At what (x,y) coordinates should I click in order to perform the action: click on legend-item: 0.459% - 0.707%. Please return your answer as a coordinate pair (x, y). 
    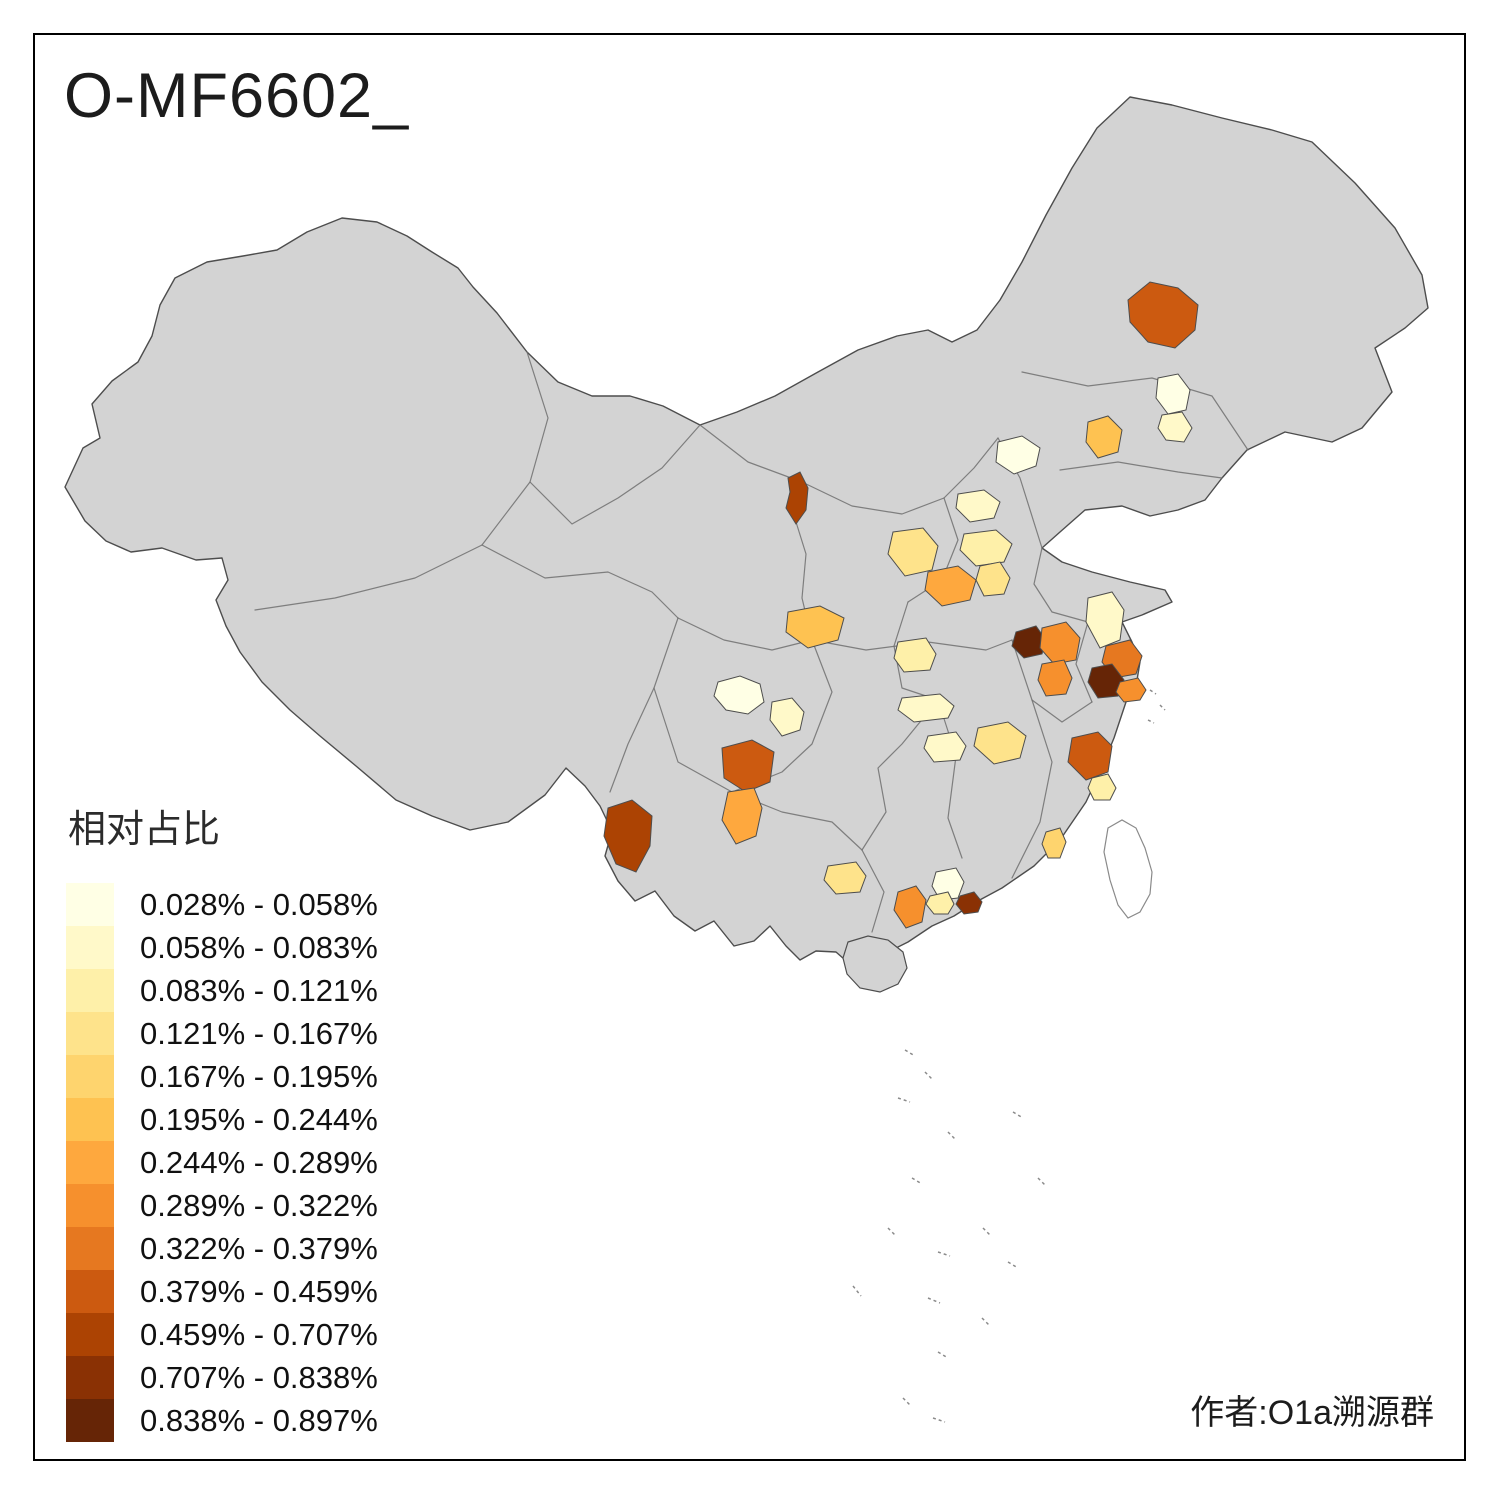
    Looking at the image, I should click on (222, 1334).